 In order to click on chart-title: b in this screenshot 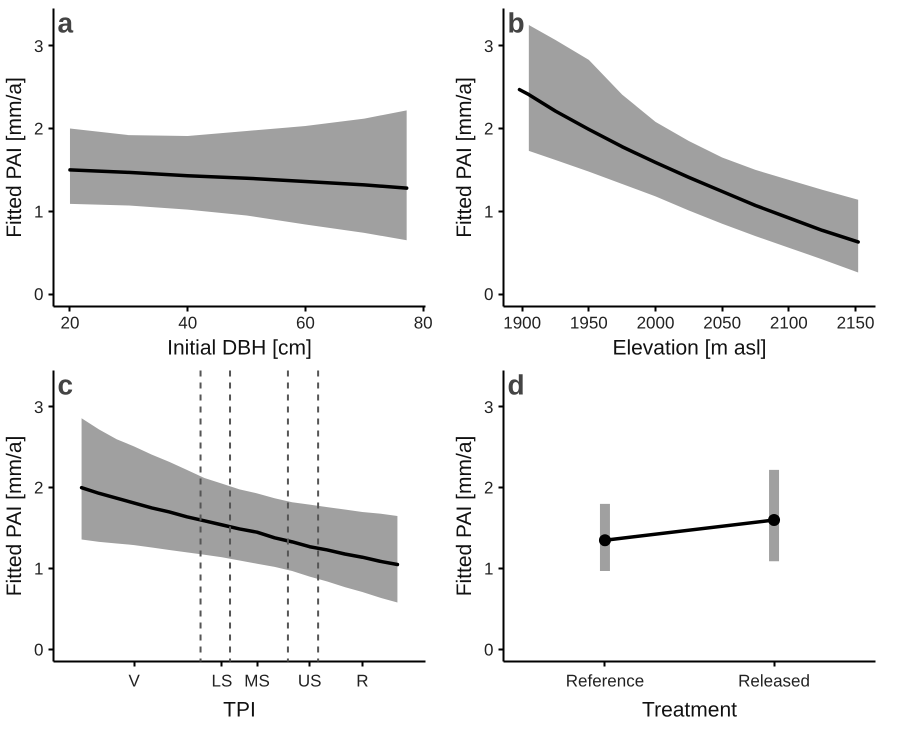, I will do `click(516, 23)`.